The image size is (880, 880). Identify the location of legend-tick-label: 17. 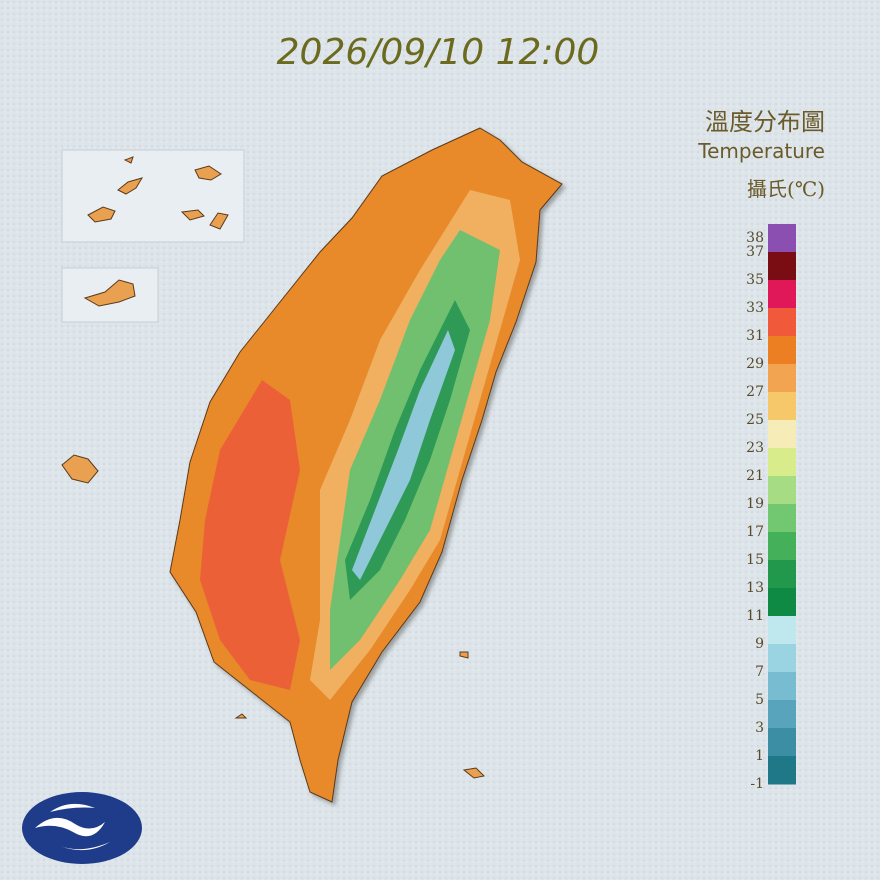
(755, 532).